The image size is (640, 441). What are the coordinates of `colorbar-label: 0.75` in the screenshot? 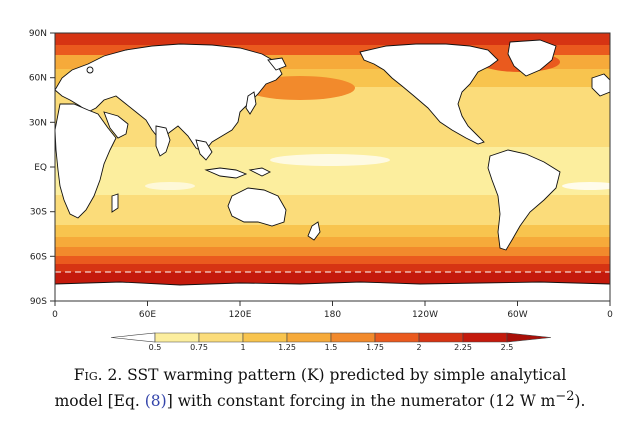 It's located at (199, 347).